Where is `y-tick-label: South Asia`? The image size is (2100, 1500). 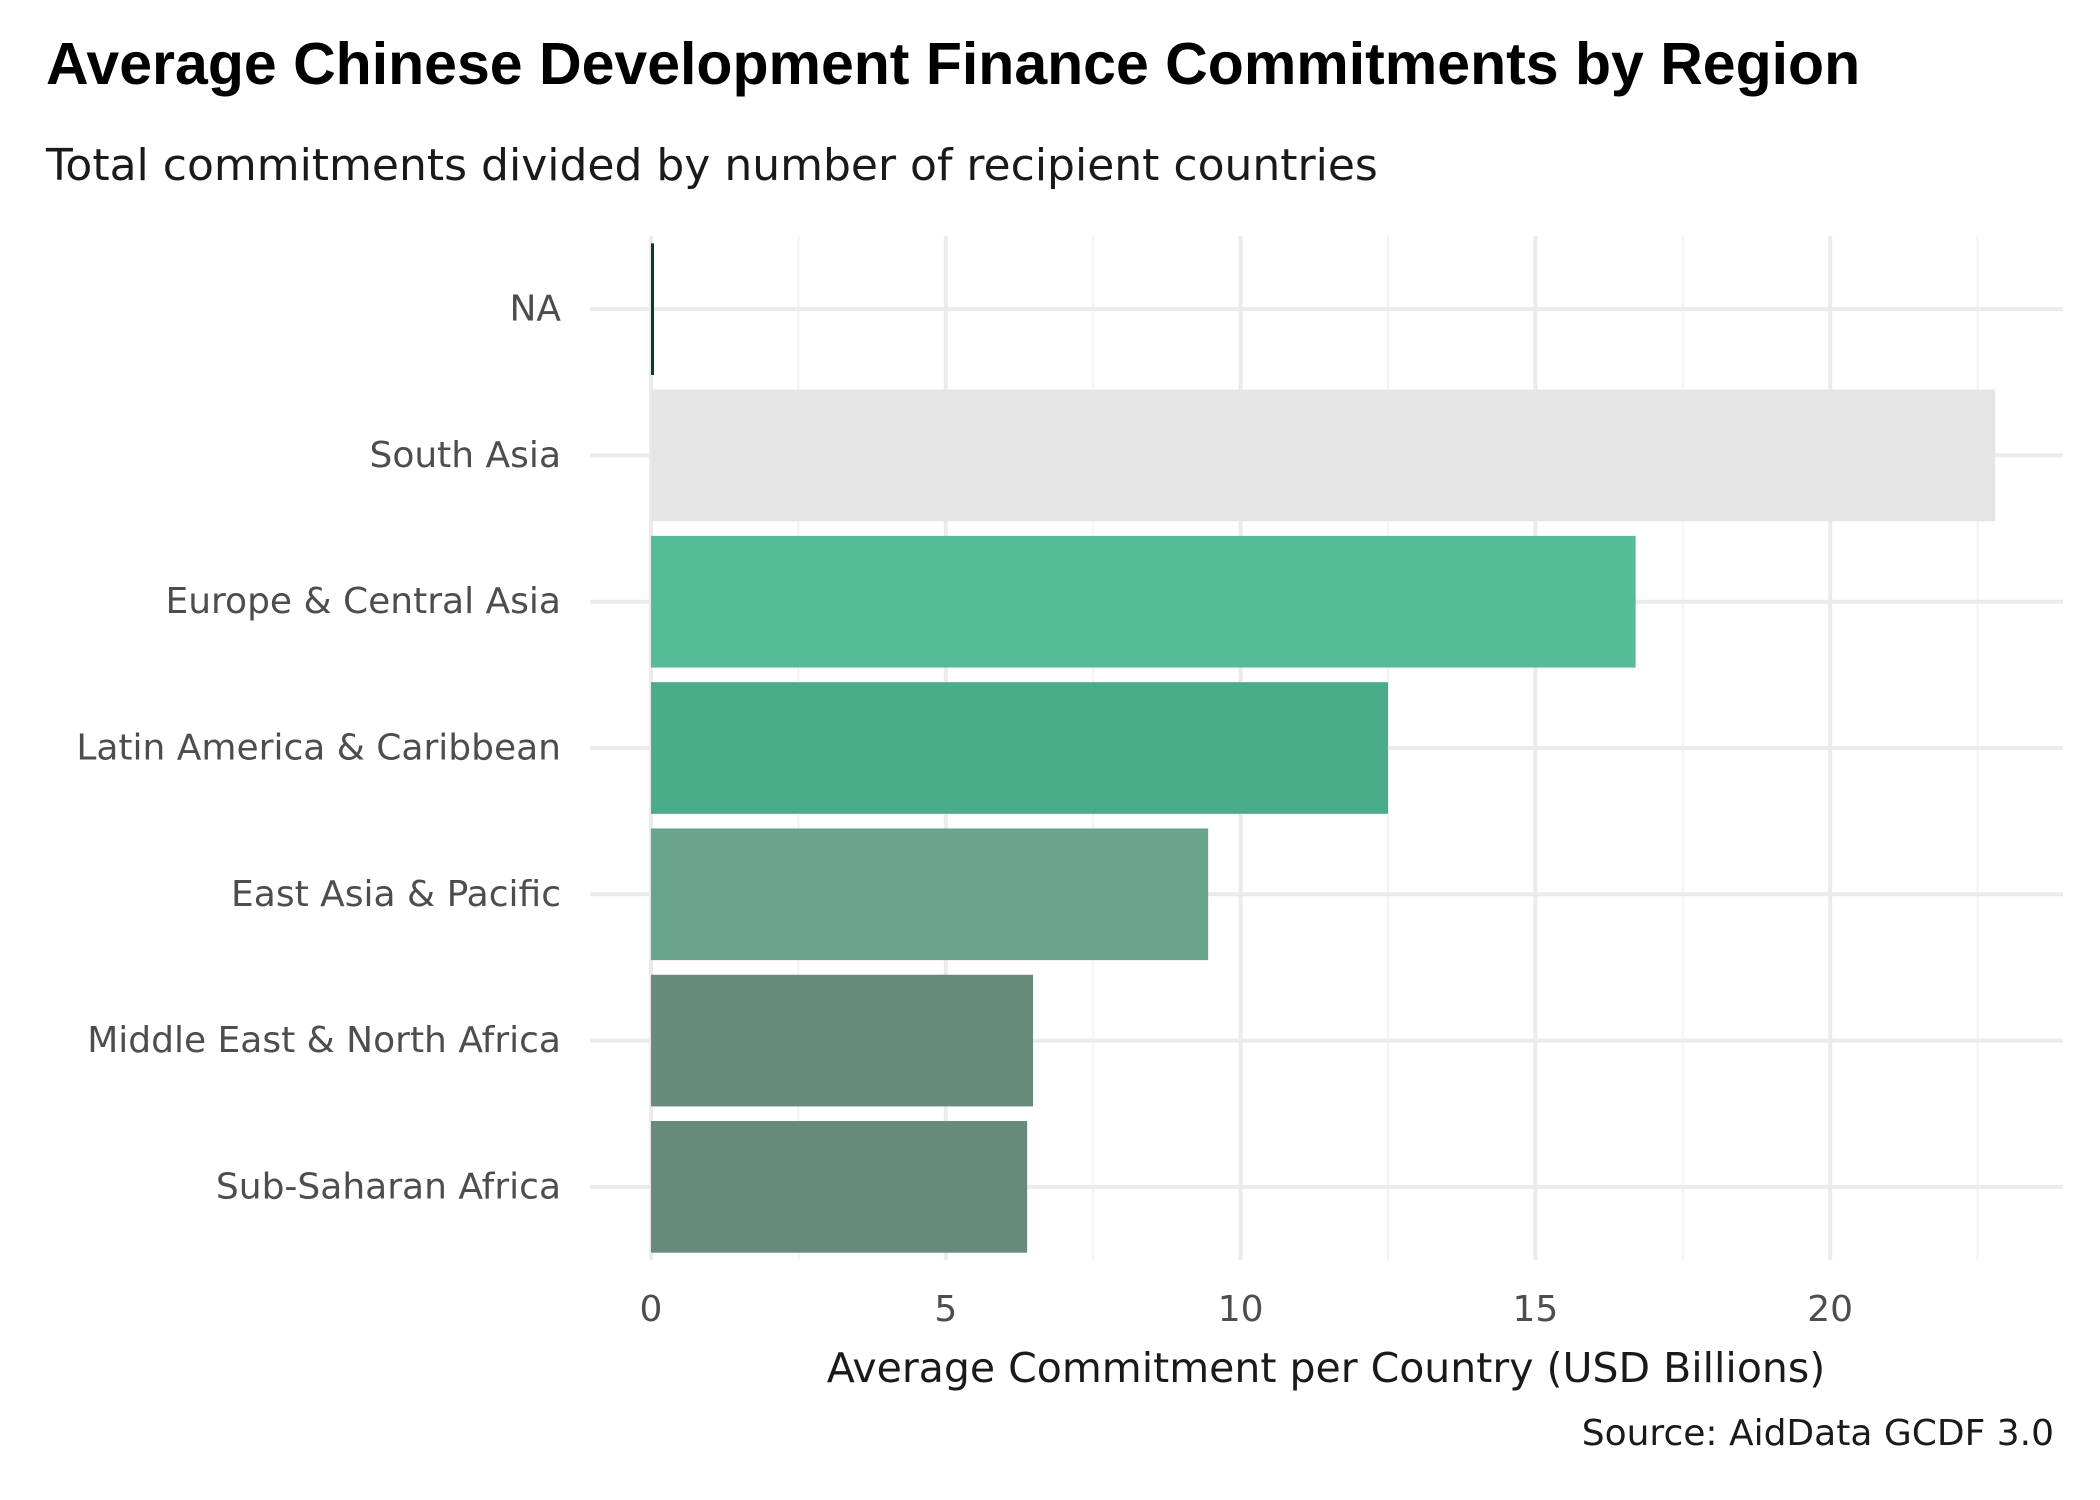 y-tick-label: South Asia is located at coordinates (465, 455).